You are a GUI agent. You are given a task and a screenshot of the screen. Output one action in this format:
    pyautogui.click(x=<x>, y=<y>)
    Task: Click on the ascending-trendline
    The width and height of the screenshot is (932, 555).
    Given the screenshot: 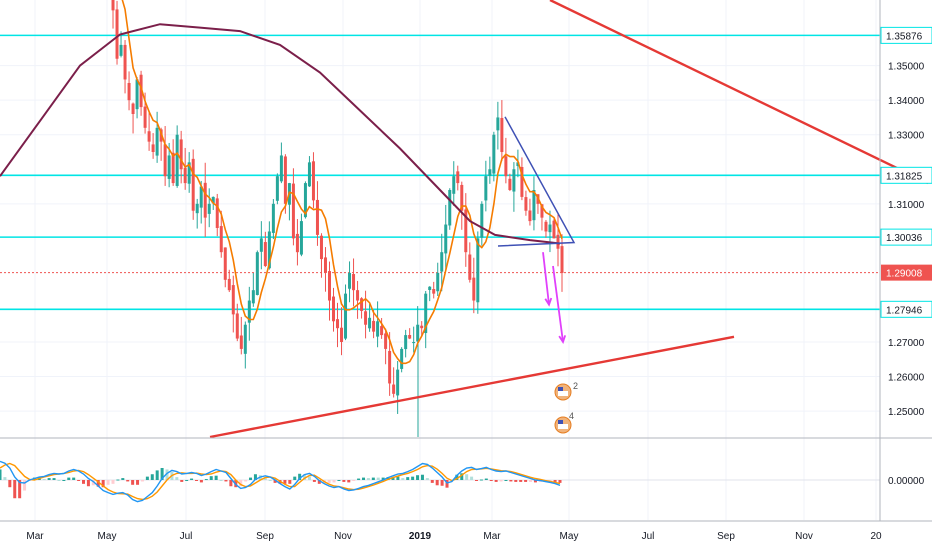 What is the action you would take?
    pyautogui.click(x=472, y=387)
    